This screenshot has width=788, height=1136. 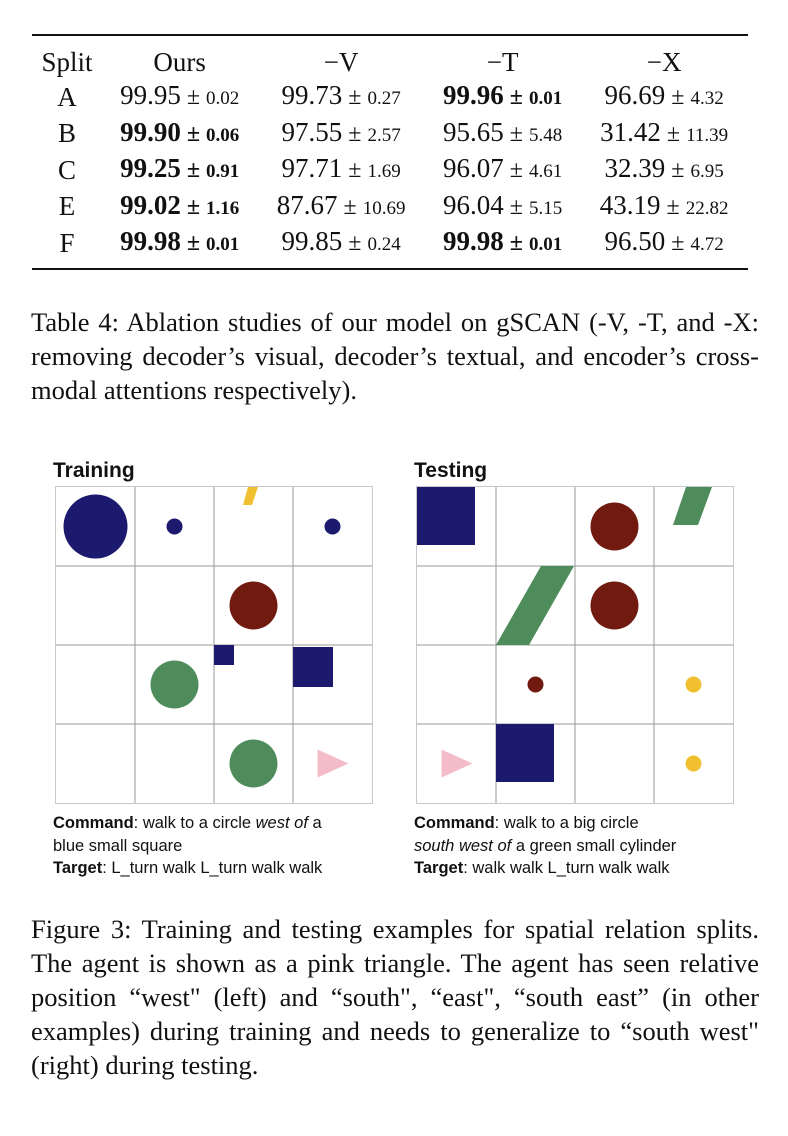 What do you see at coordinates (473, 131) in the screenshot?
I see `mean-value: 95.65` at bounding box center [473, 131].